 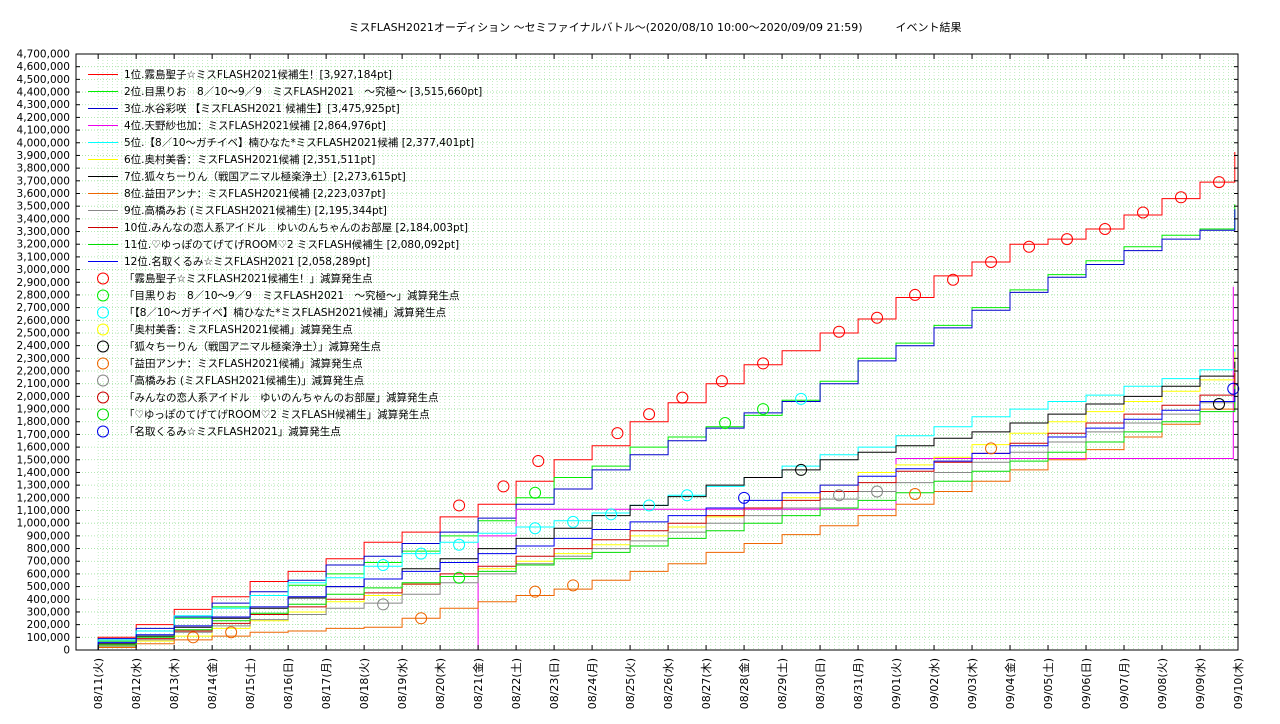 I want to click on y-tick-label: 3,800,000, so click(x=43, y=169).